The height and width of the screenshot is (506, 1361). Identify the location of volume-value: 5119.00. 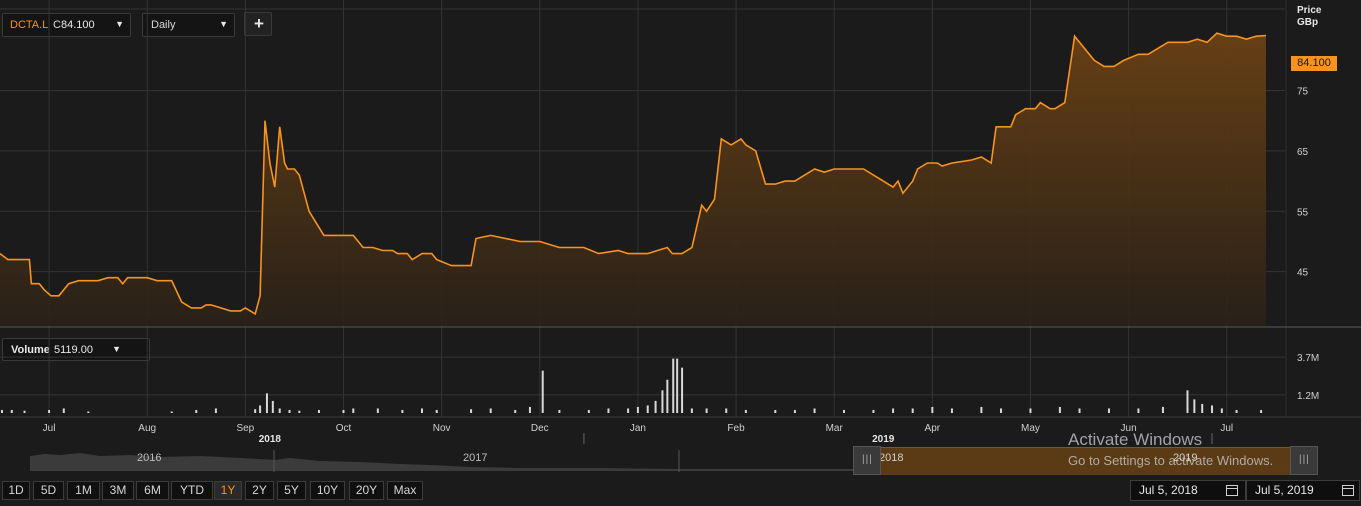
(73, 350).